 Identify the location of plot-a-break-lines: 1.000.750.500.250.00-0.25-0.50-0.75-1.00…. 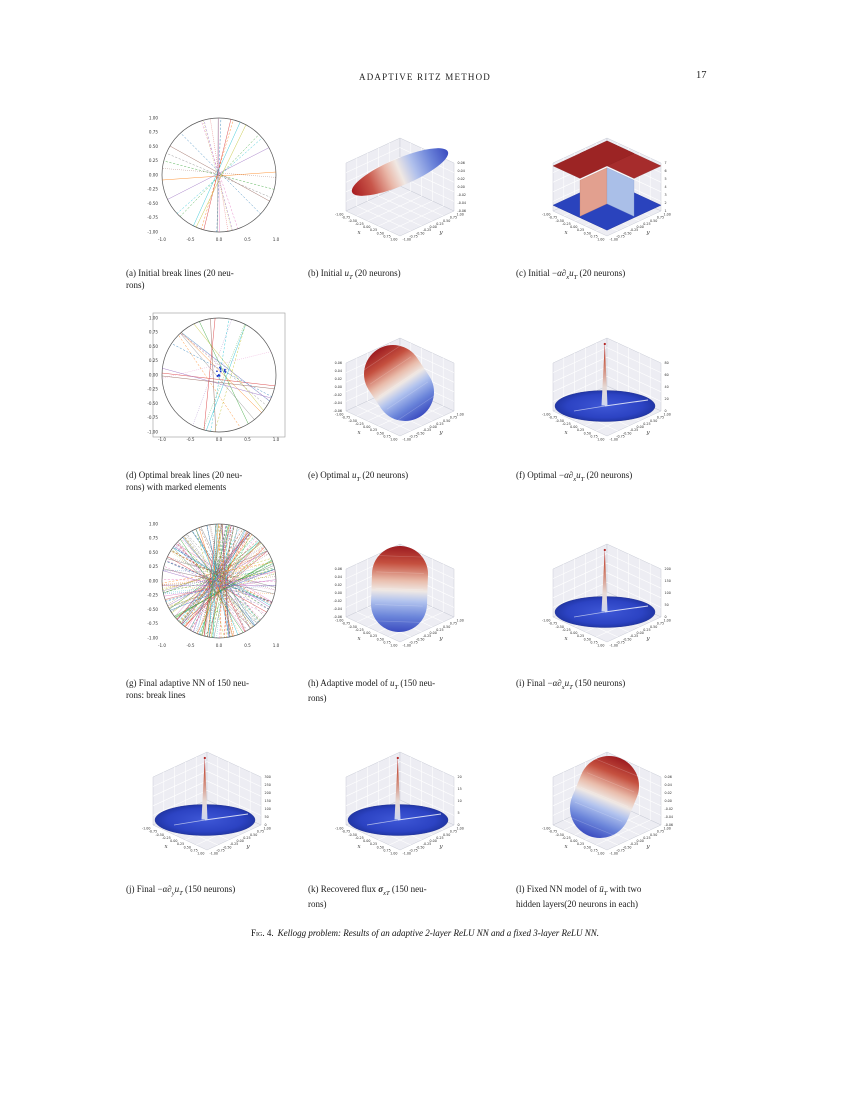
(213, 178).